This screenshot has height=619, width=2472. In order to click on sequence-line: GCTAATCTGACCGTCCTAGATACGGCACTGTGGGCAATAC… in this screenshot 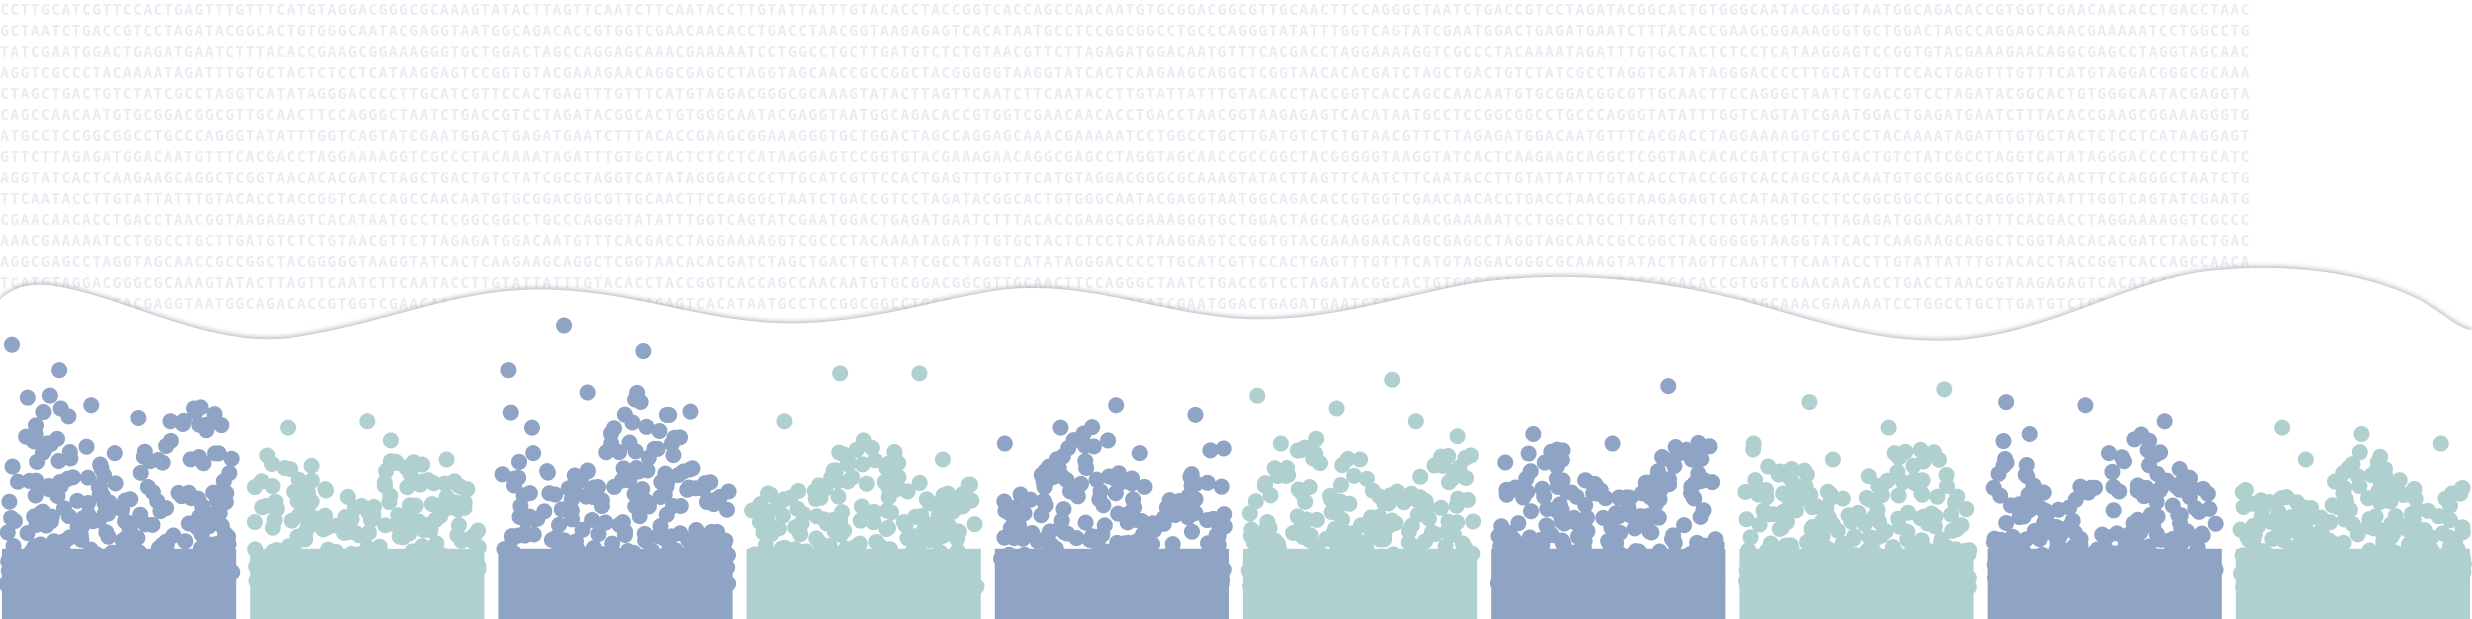, I will do `click(1125, 31)`.